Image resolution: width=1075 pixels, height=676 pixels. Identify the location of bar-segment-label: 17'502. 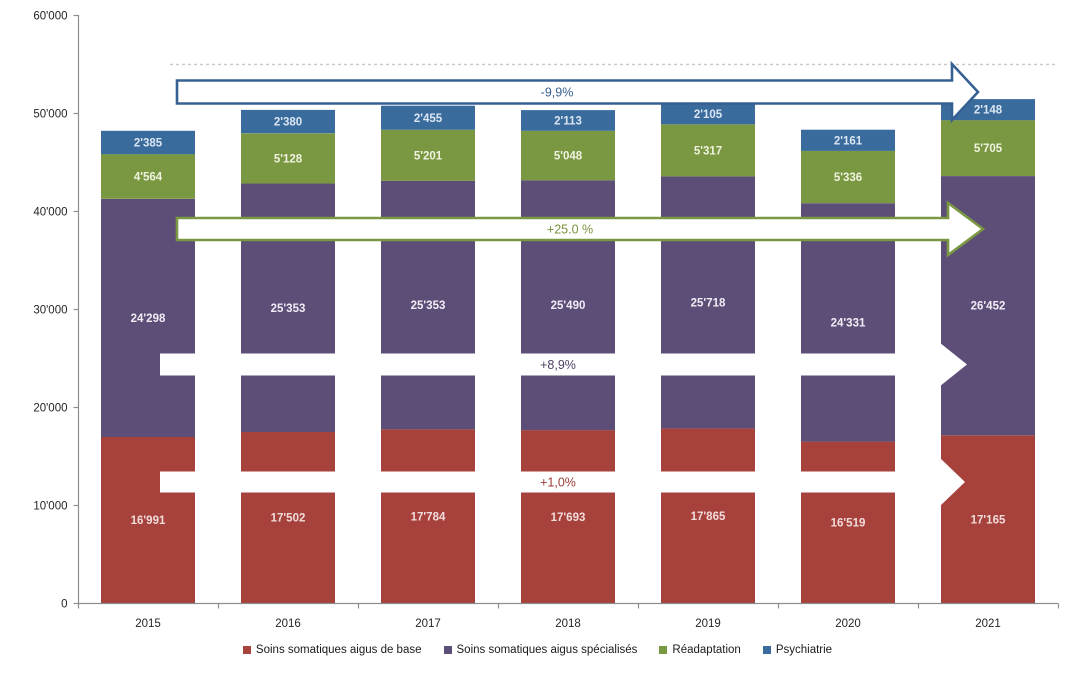
(288, 519).